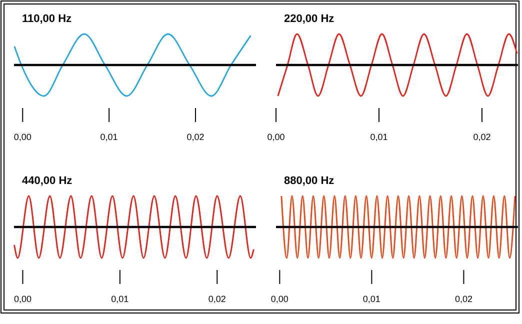 The image size is (522, 324). What do you see at coordinates (309, 19) in the screenshot?
I see `chart-title: 220,00 Hz` at bounding box center [309, 19].